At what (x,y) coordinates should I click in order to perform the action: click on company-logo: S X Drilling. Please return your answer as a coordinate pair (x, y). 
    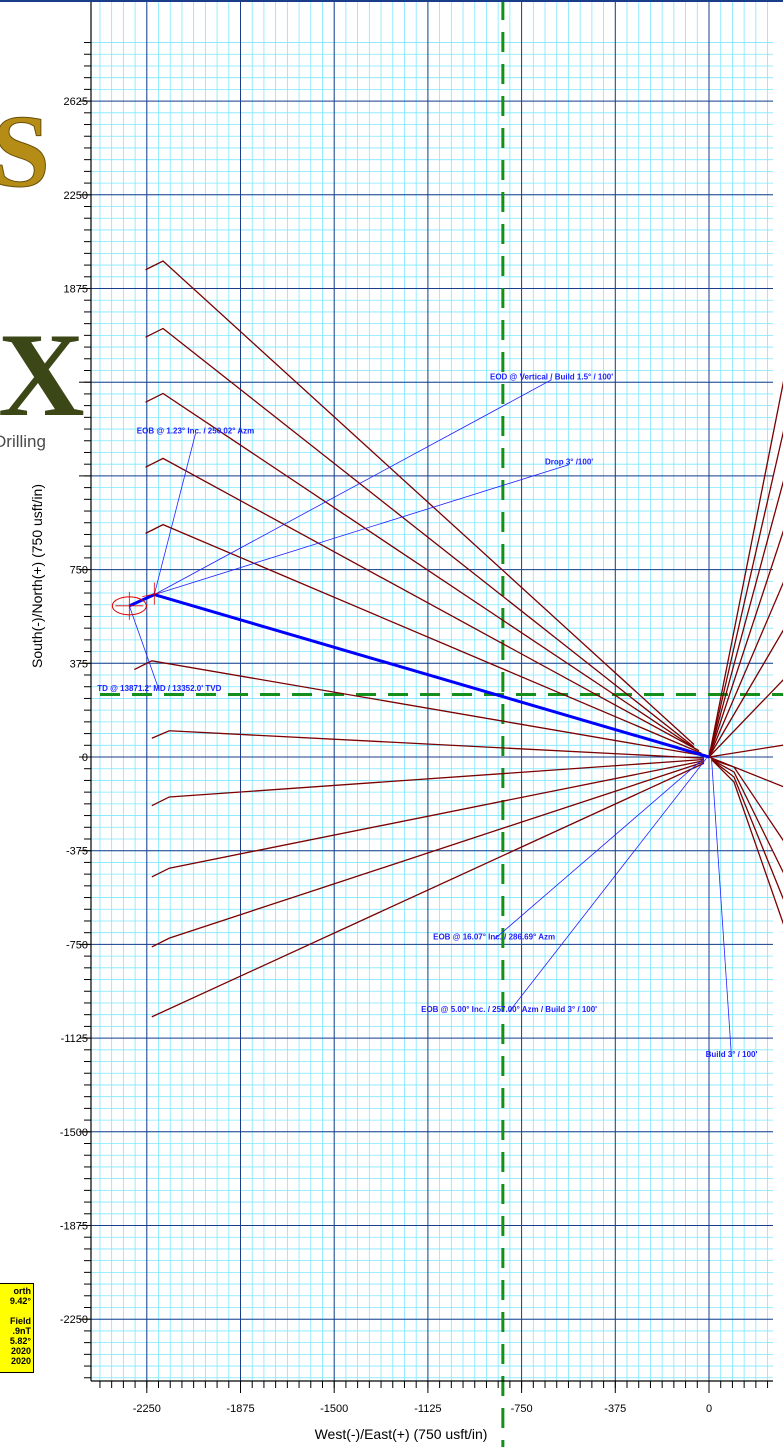
    Looking at the image, I should click on (42, 273).